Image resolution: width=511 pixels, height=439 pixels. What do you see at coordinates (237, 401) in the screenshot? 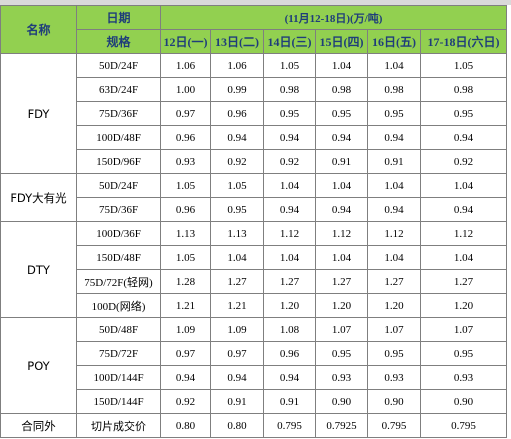
I see `price-cell: 0.91` at bounding box center [237, 401].